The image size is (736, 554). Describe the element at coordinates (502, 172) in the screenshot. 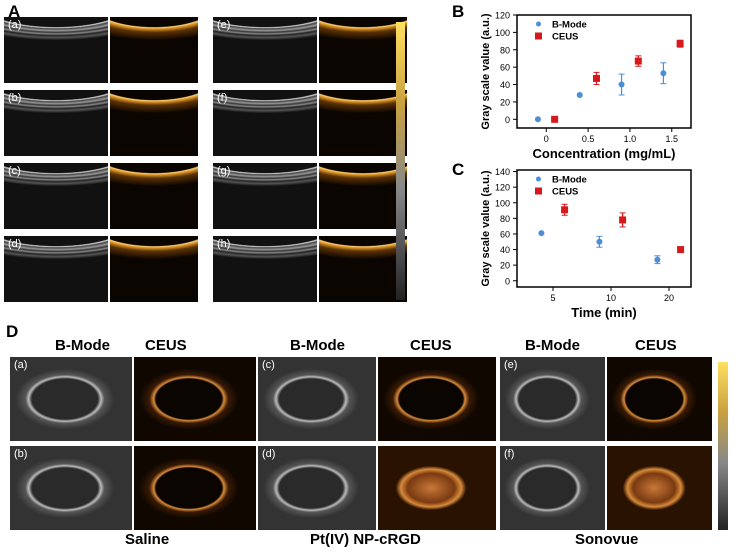

I see `y-tick-label: 140` at that location.